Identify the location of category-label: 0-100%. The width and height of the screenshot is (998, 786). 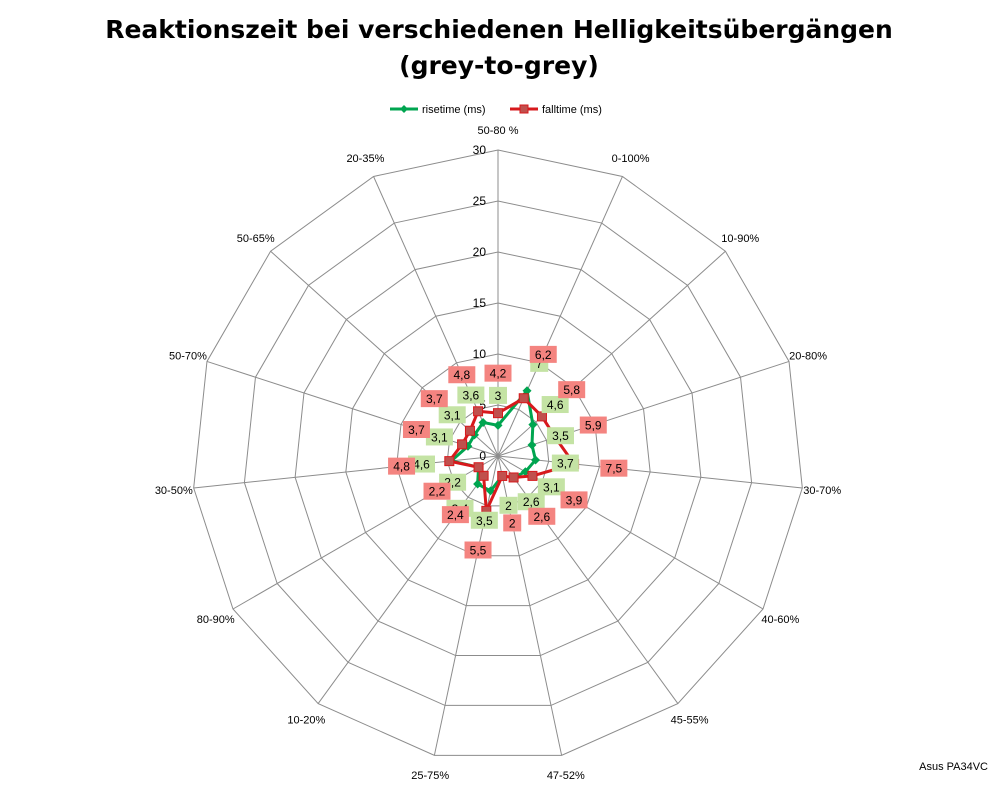
(631, 159).